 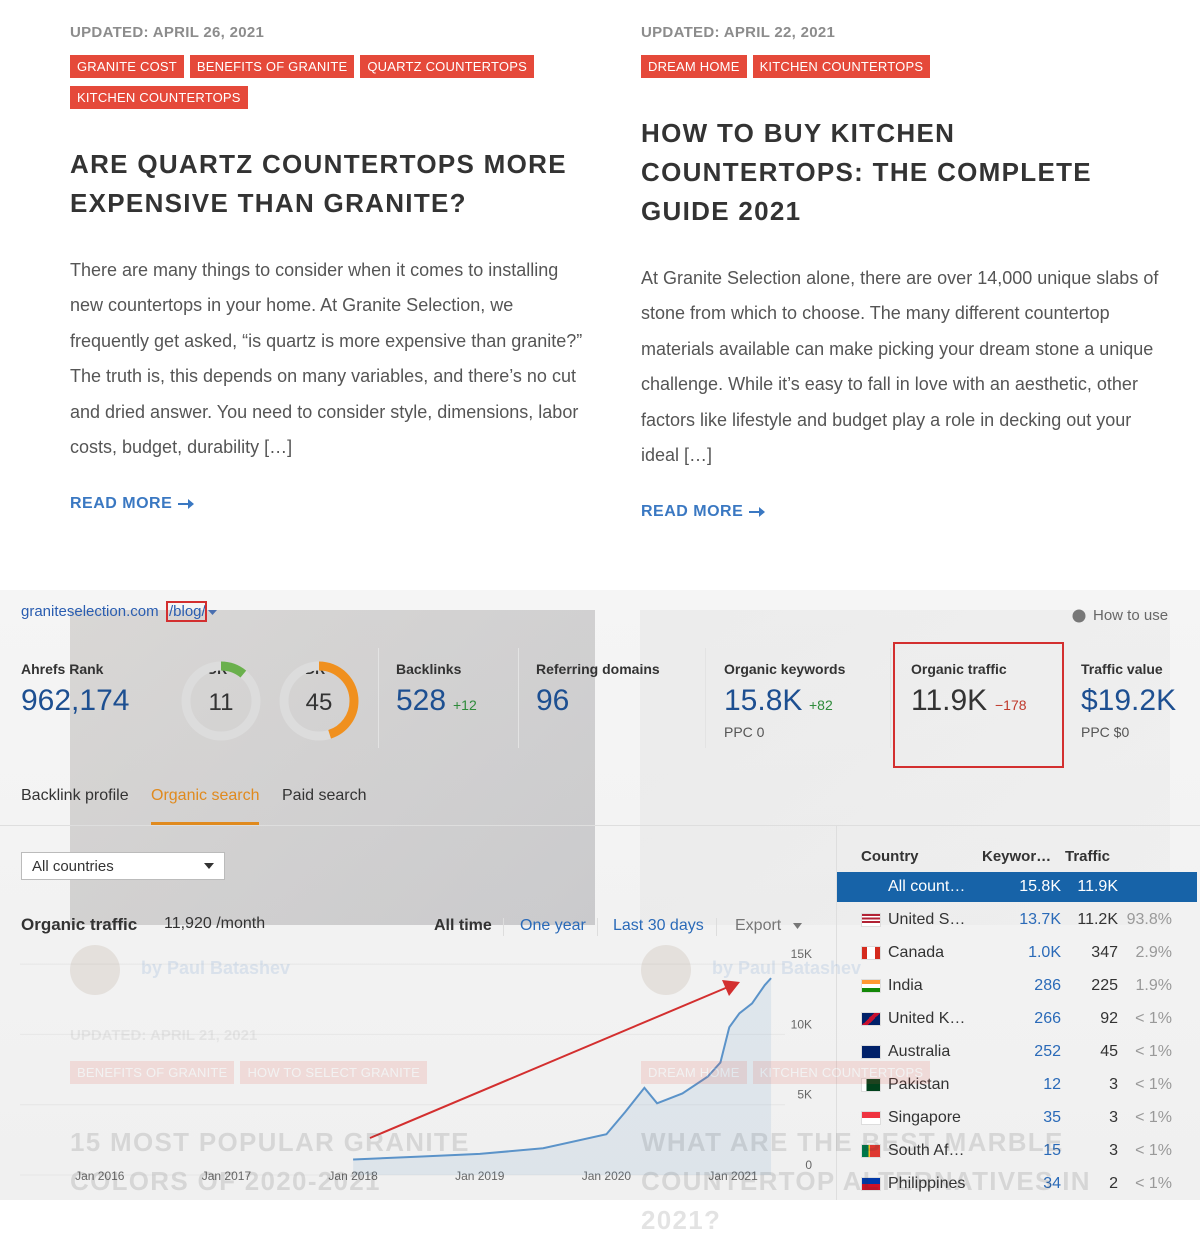 I want to click on tab: Organic search, so click(x=205, y=795).